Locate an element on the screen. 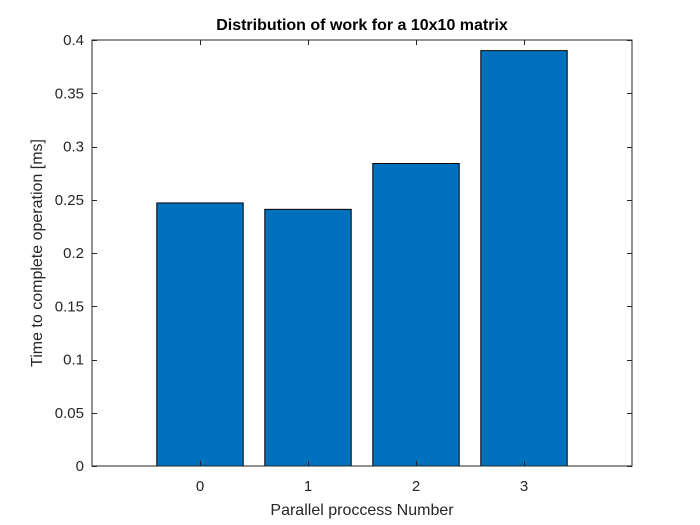  x-tick-label: 3 is located at coordinates (524, 486).